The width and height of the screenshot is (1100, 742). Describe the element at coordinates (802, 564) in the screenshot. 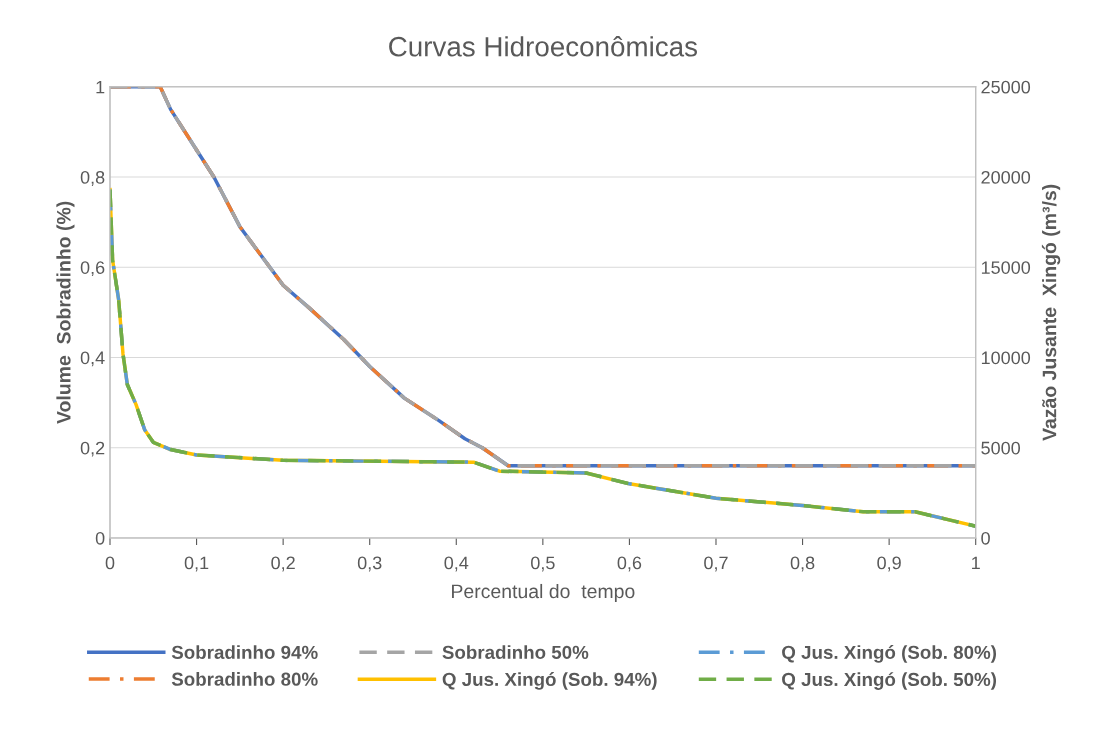

I see `x-tick-label: 0,8` at that location.